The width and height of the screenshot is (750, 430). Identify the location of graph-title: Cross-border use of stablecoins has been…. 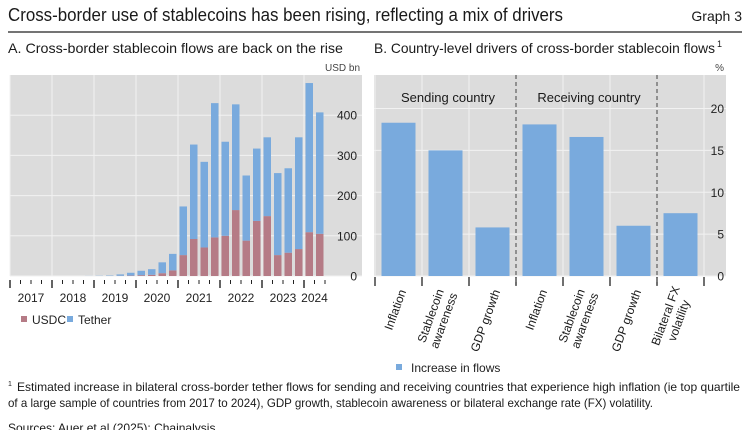
(285, 15).